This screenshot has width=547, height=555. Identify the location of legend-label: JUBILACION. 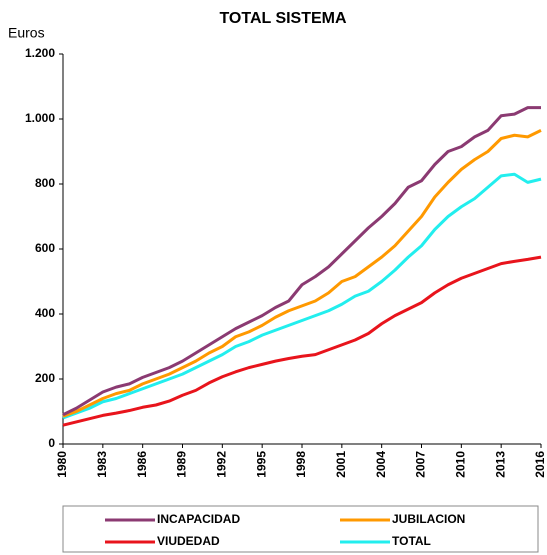
(428, 519).